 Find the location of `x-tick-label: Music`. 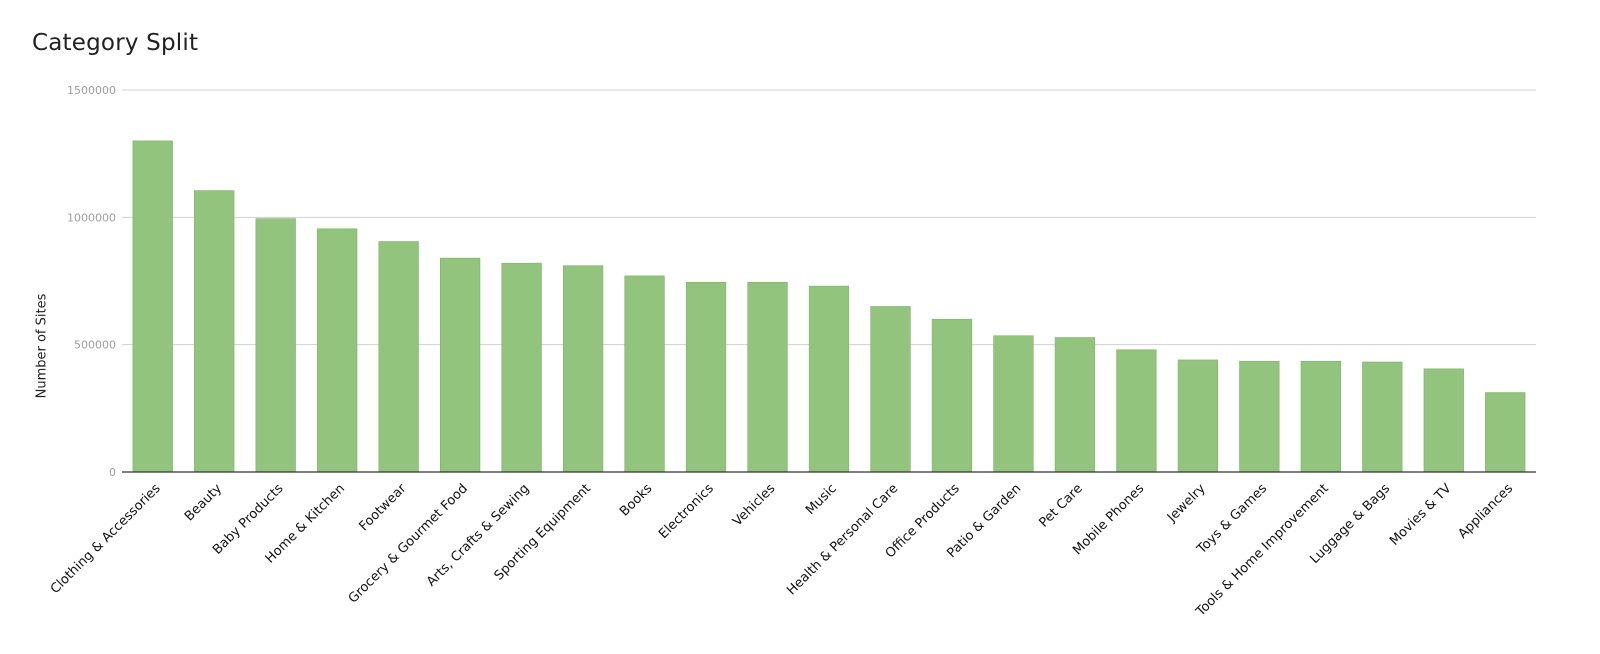

x-tick-label: Music is located at coordinates (821, 499).